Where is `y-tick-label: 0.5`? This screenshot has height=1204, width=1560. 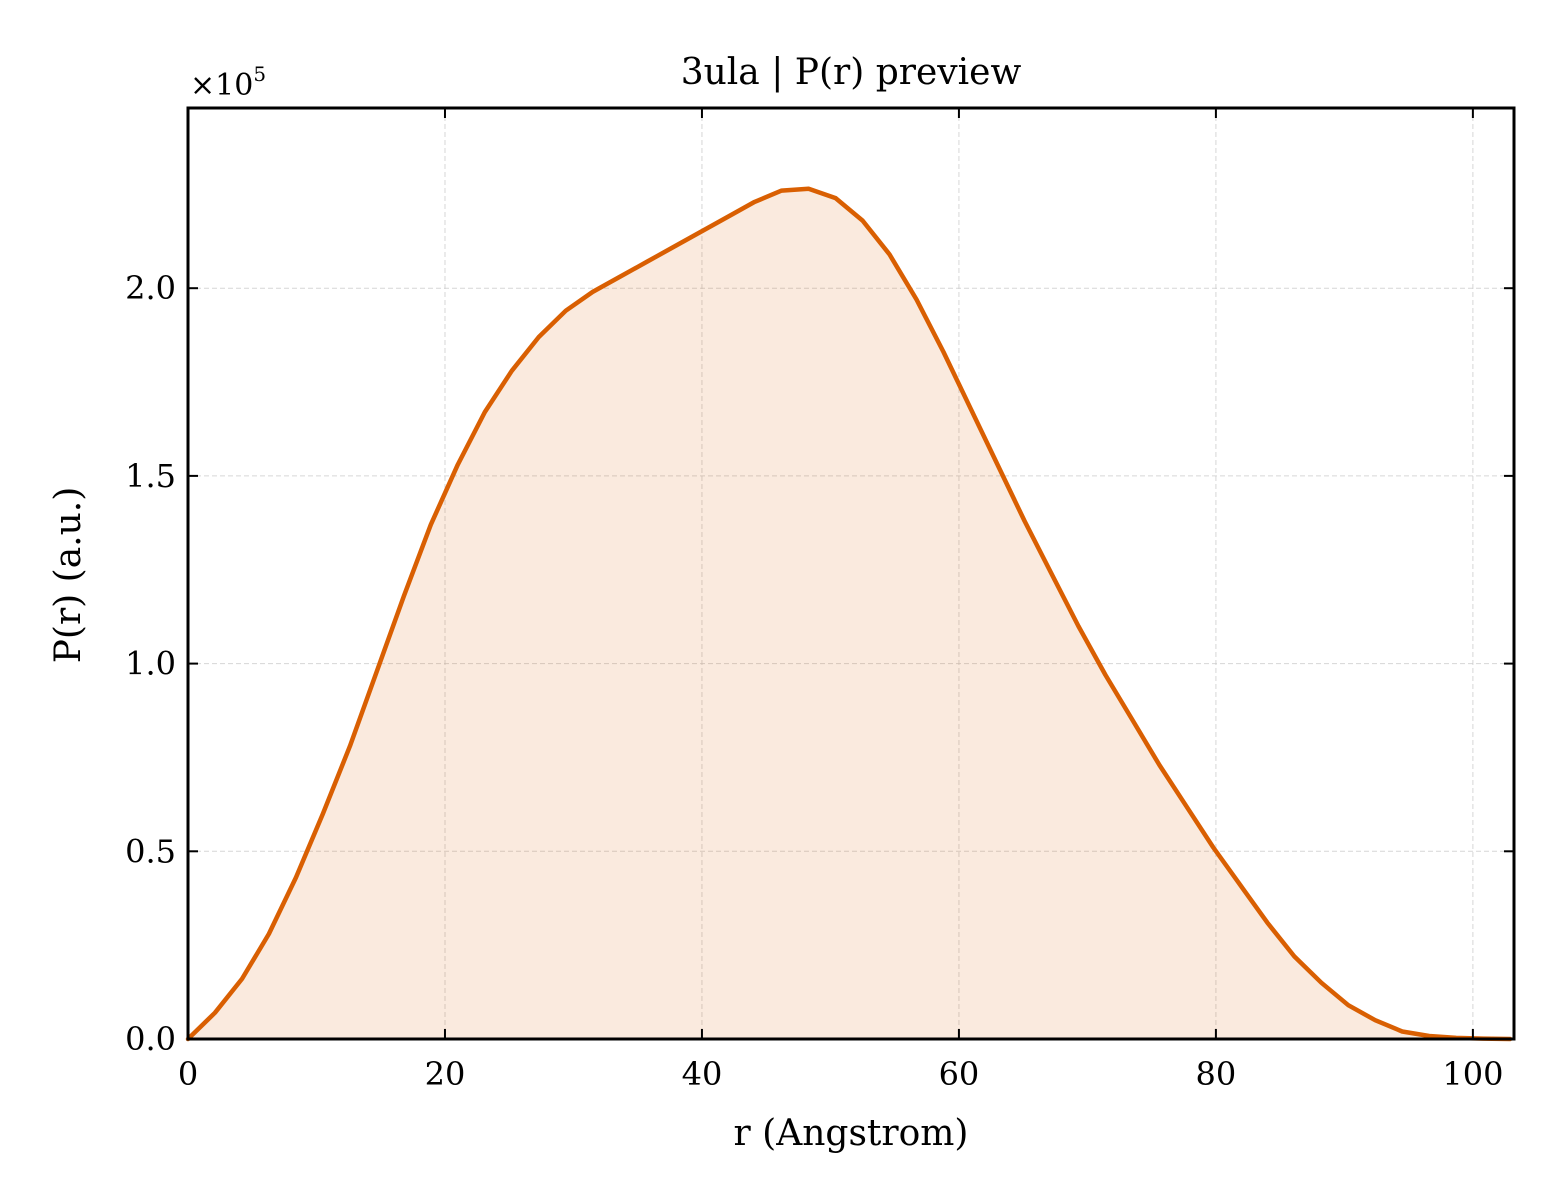
y-tick-label: 0.5 is located at coordinates (150, 851).